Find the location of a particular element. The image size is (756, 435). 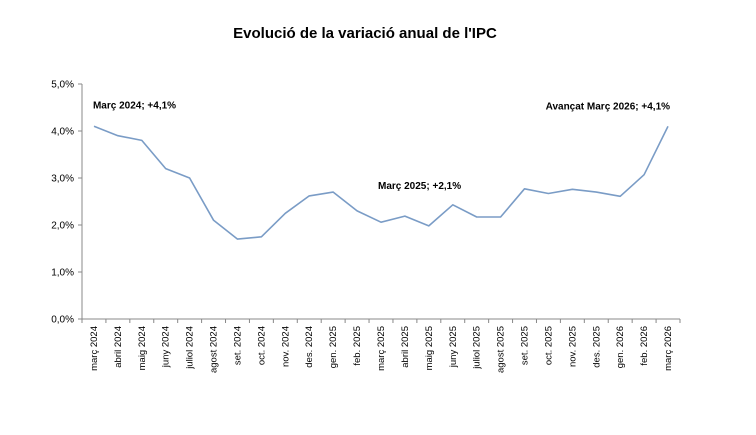

x-tick-label: juny 2025 is located at coordinates (453, 347).